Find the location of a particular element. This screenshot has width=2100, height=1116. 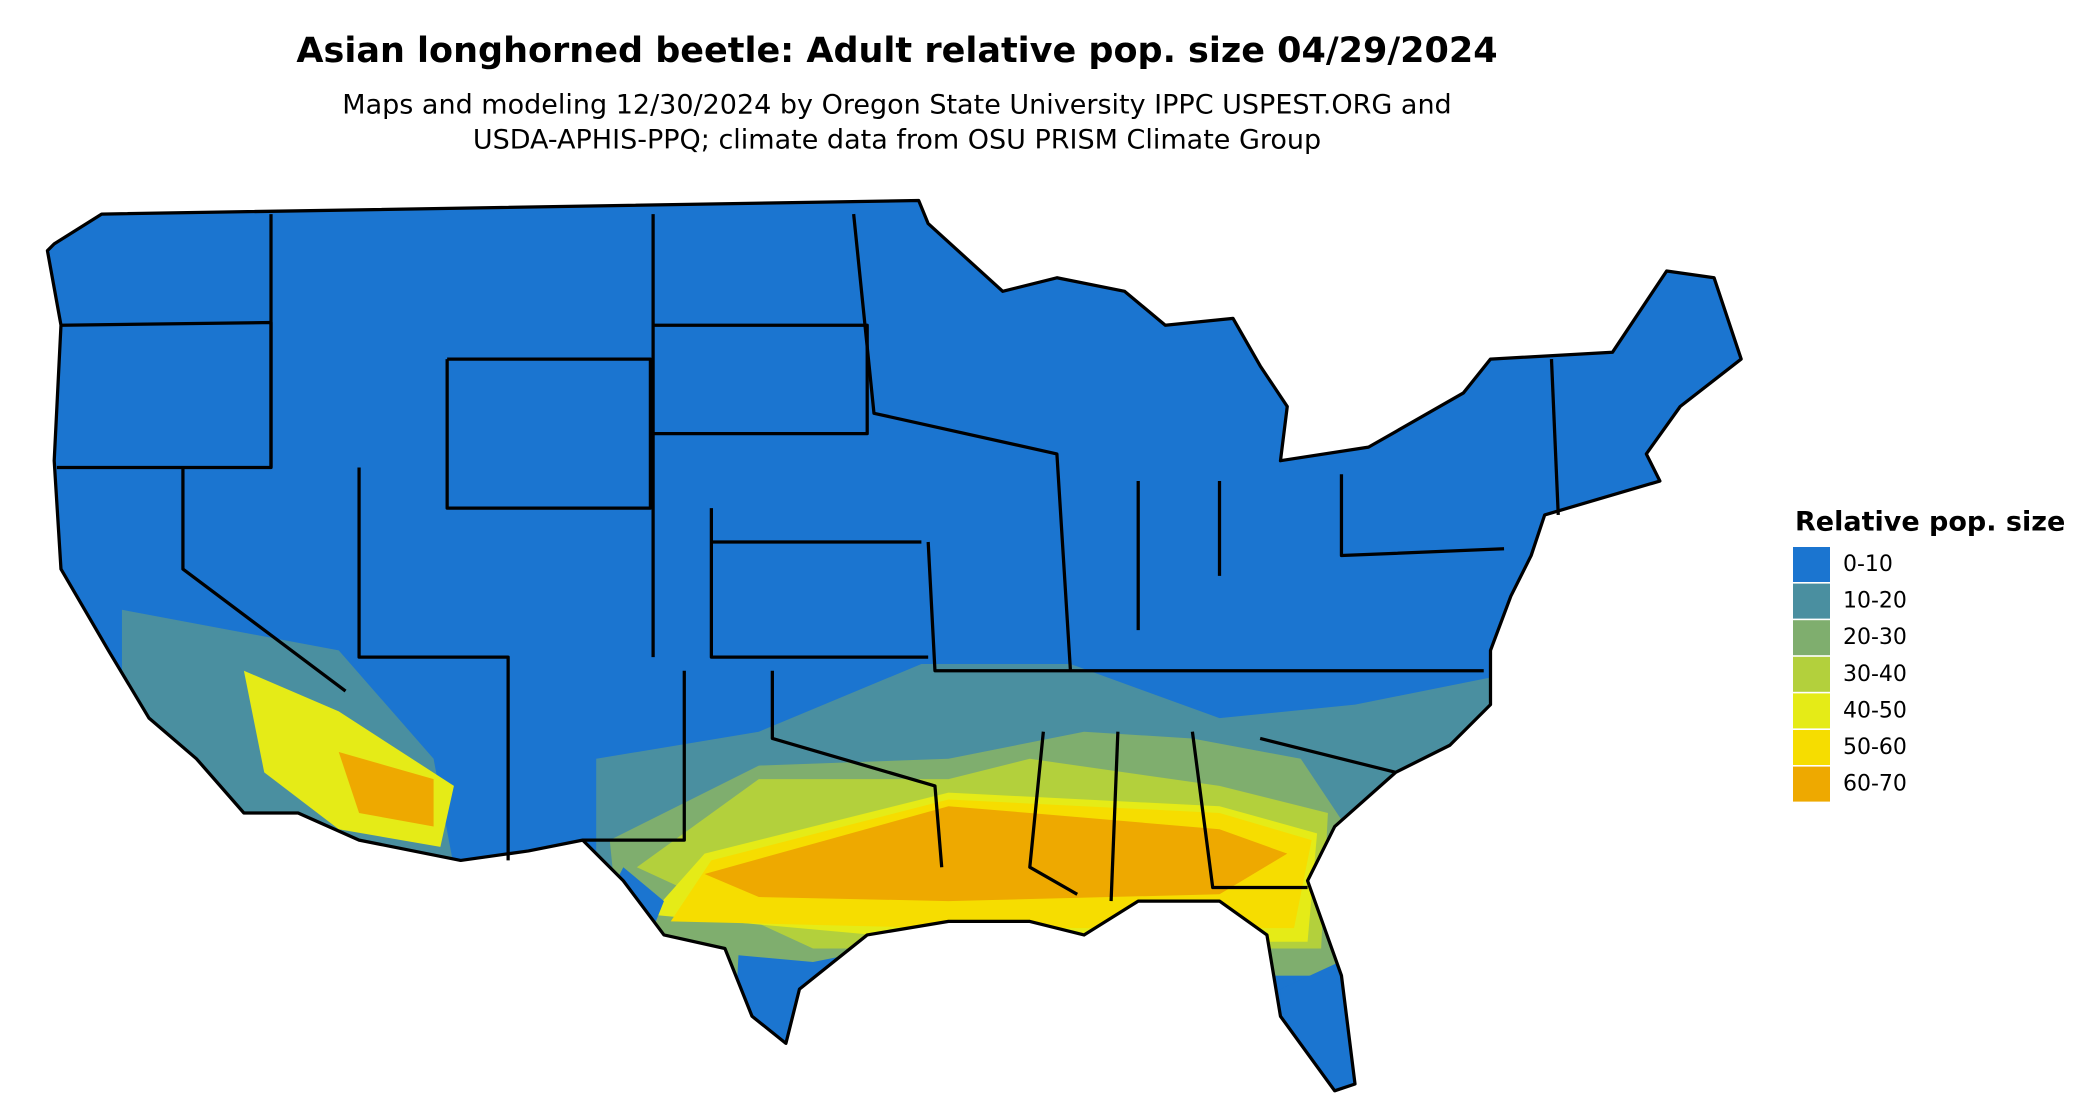

legend: 0-10 10-20 20-30 30-40 40-50 50-60 60-70 is located at coordinates (1850, 674).